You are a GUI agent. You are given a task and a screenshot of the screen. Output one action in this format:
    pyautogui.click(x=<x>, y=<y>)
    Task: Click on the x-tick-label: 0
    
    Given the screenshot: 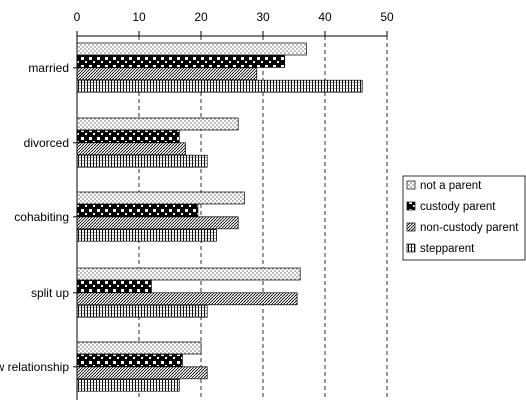 What is the action you would take?
    pyautogui.click(x=77, y=17)
    